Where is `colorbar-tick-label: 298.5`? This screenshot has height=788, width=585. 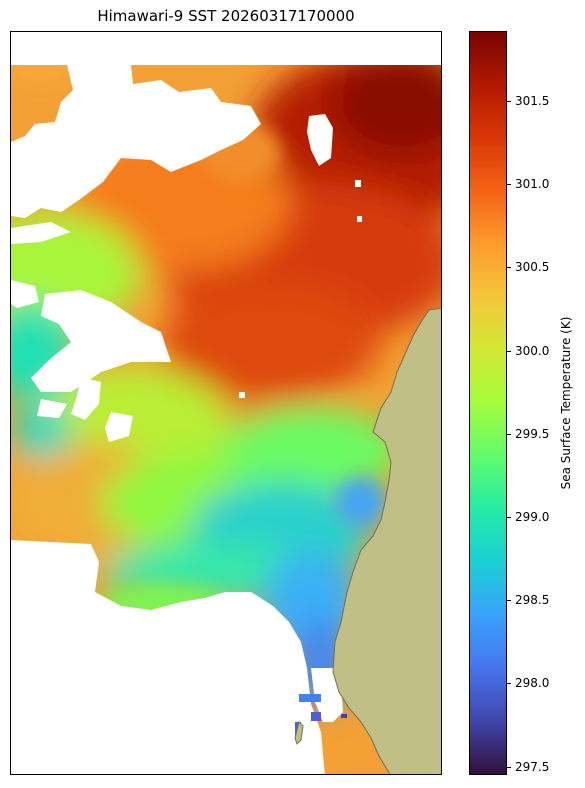 colorbar-tick-label: 298.5 is located at coordinates (532, 600).